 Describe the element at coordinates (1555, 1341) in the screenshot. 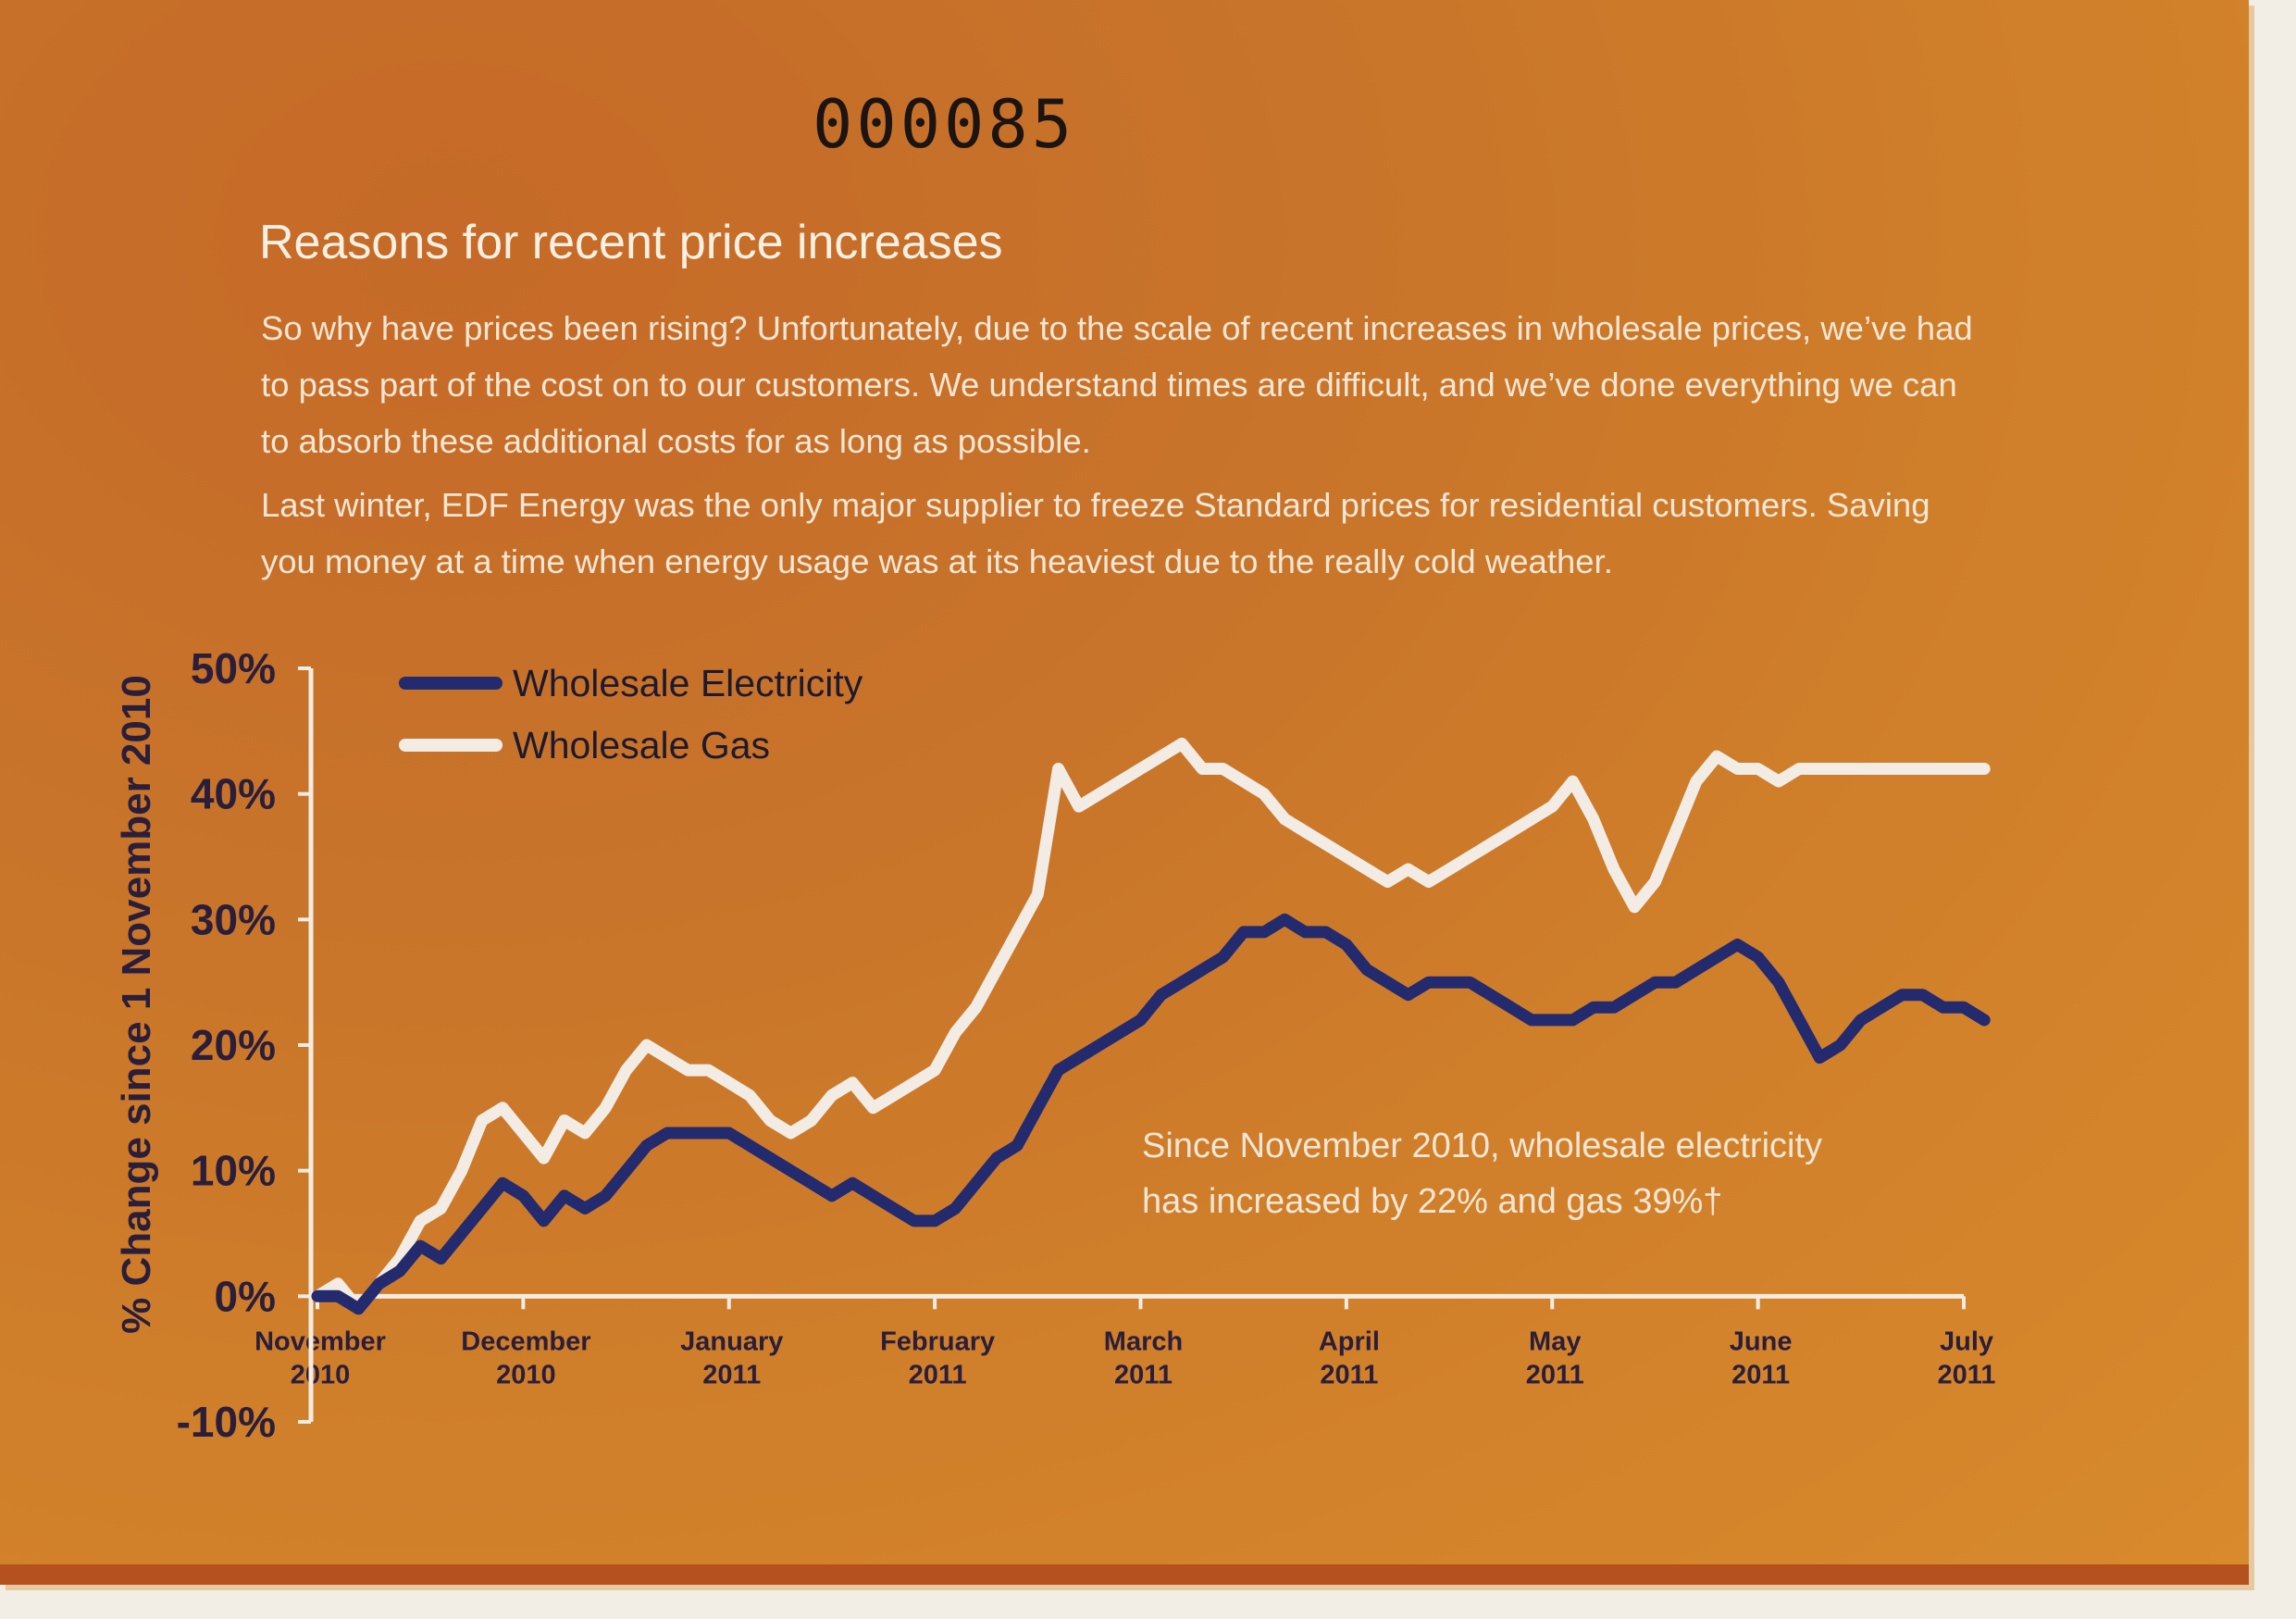

I see `x-tick-label: May` at that location.